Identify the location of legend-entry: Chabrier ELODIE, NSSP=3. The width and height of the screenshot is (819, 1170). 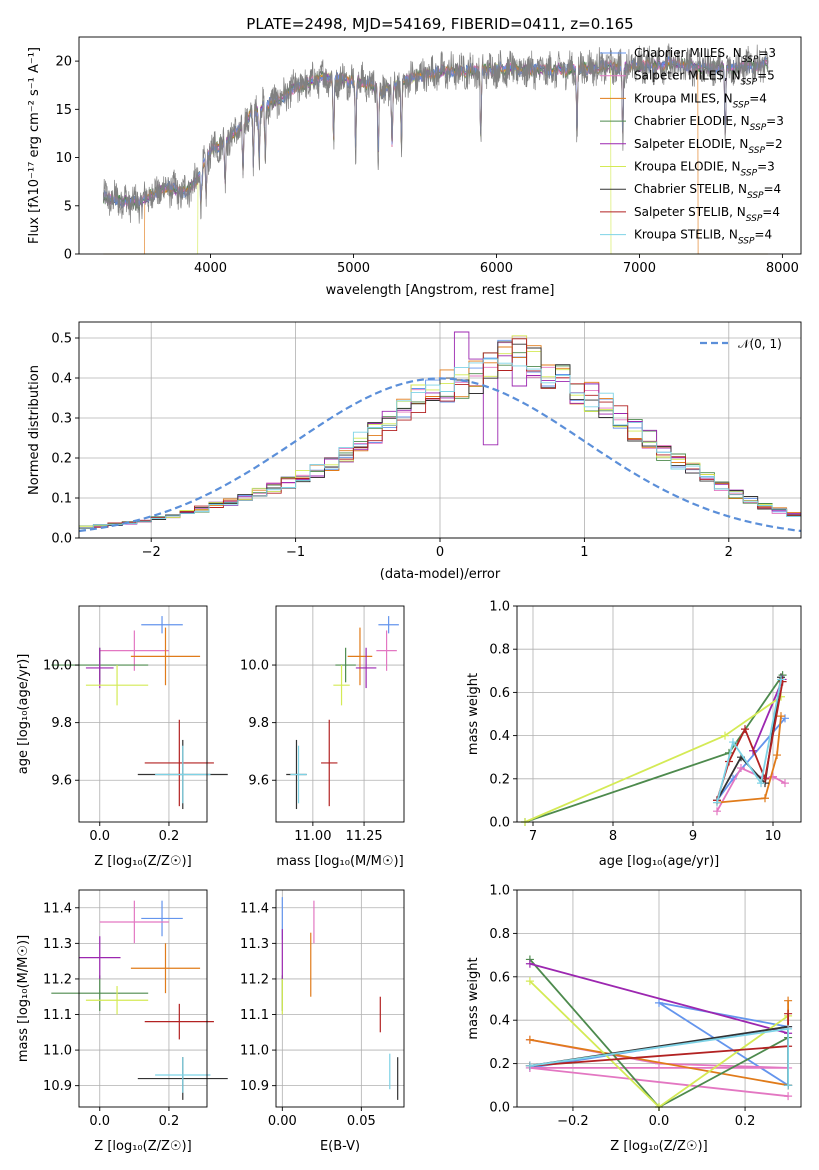
(709, 123).